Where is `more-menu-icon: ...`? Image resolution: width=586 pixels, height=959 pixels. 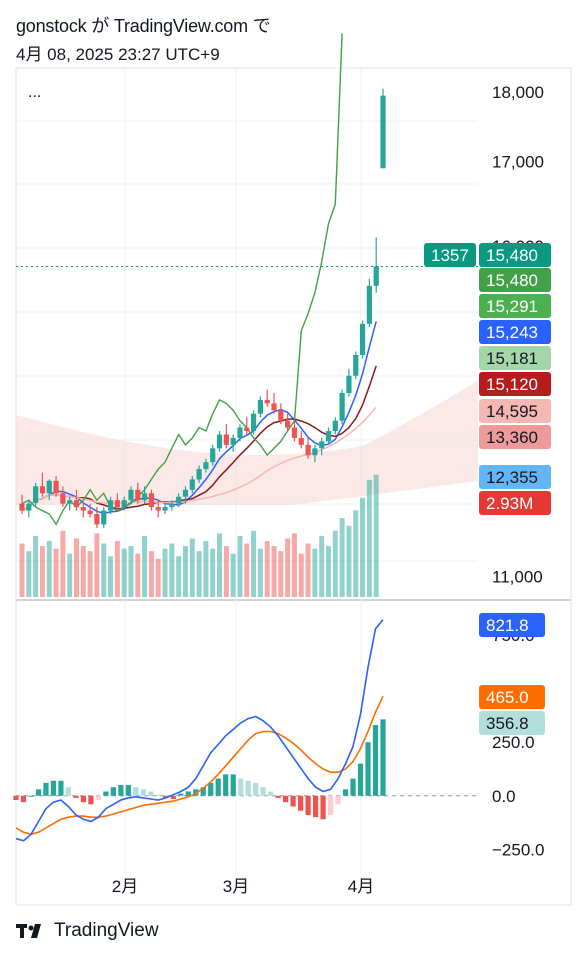 more-menu-icon: ... is located at coordinates (35, 92).